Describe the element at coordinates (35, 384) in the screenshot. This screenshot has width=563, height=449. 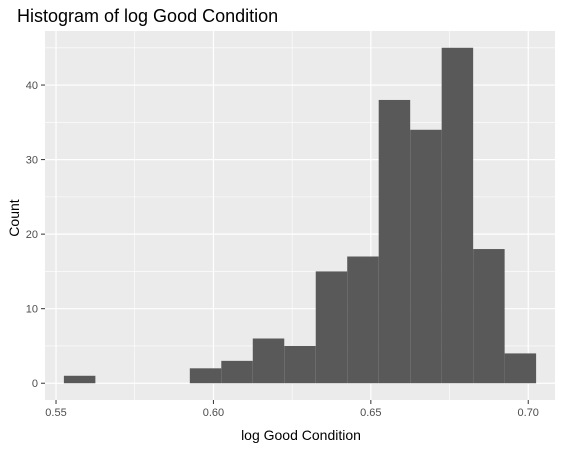
I see `y-tick-label: 0` at that location.